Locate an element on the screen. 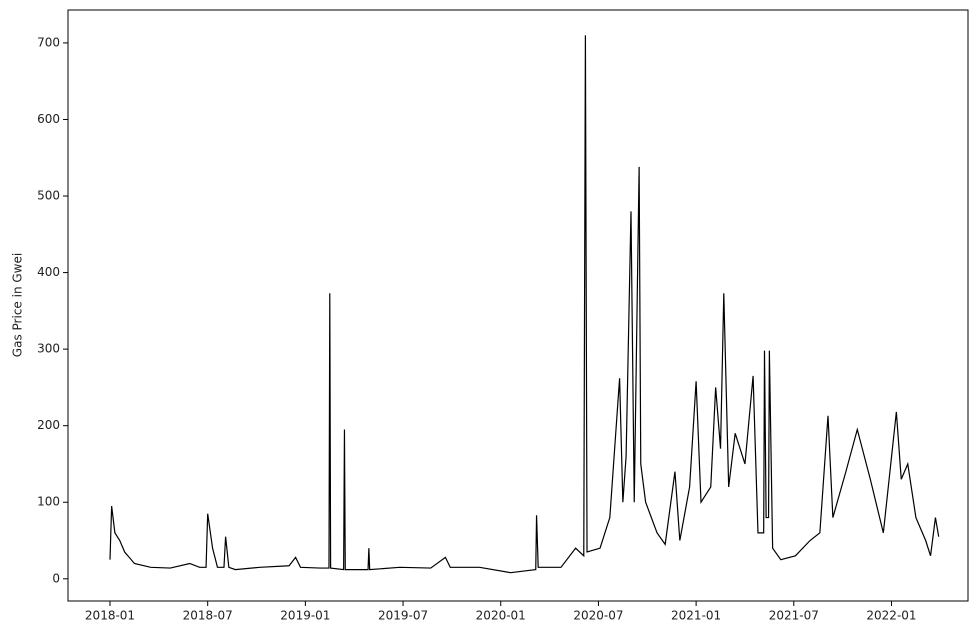 The width and height of the screenshot is (969, 625). y-tick-label: 600 is located at coordinates (48, 119).